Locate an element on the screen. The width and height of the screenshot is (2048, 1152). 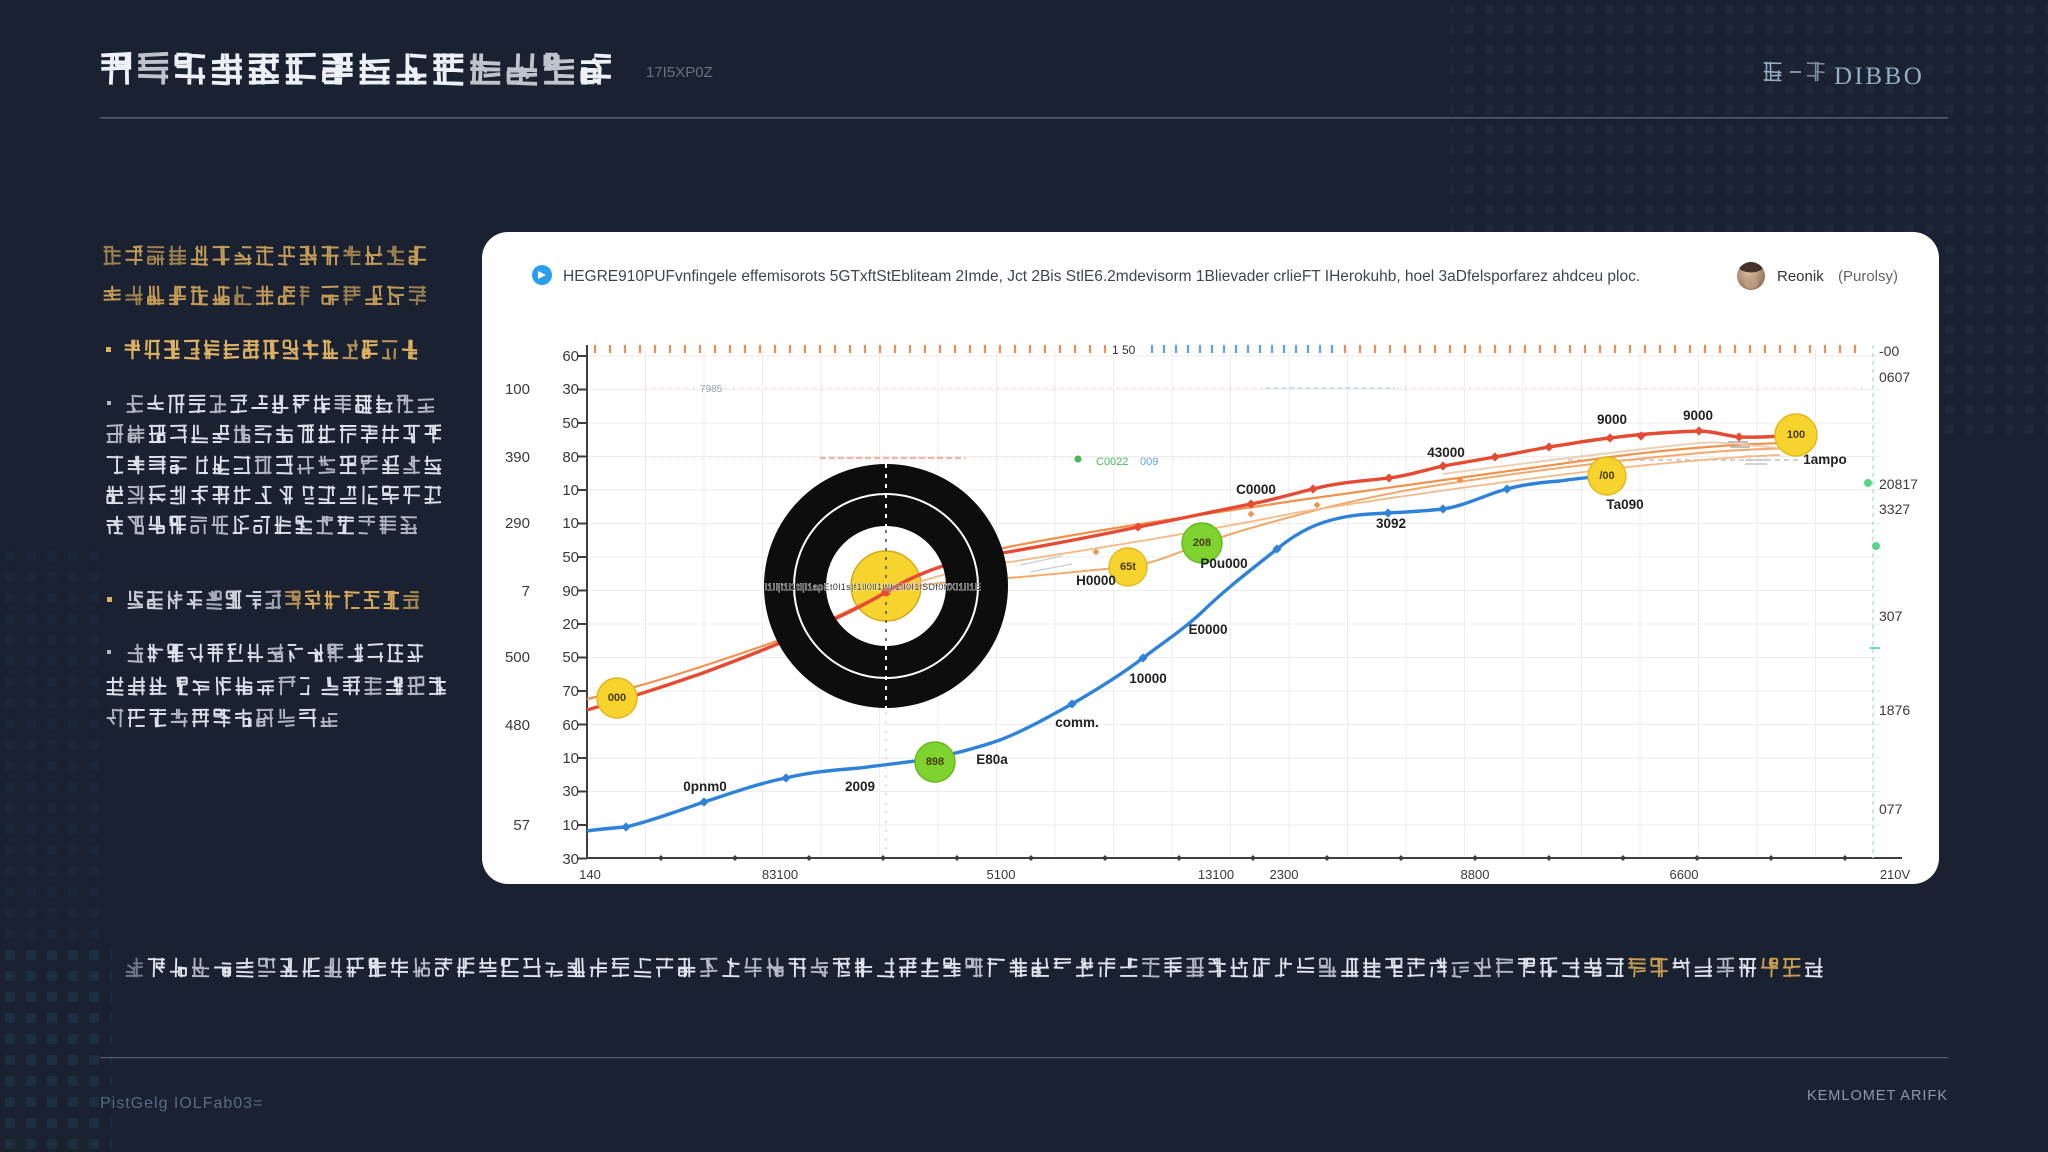
svg-text: 208 is located at coordinates (1202, 543).